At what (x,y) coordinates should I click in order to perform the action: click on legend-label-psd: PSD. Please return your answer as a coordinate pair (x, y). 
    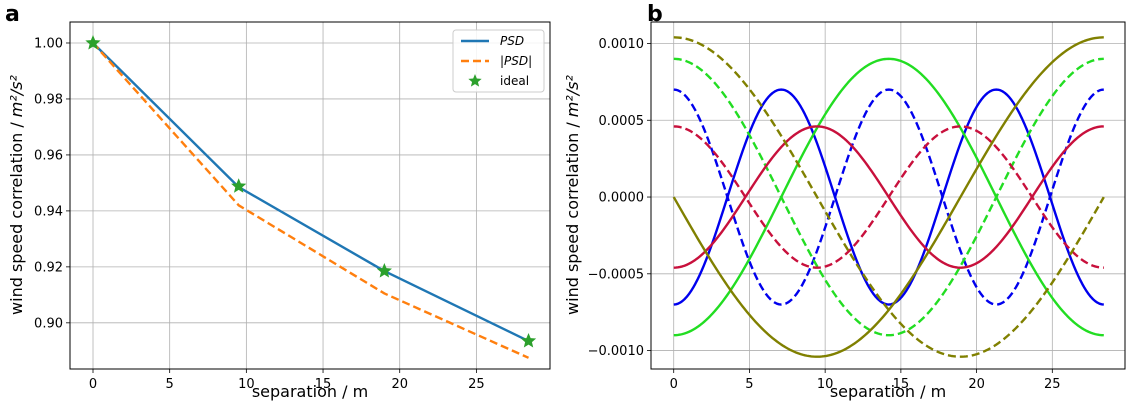
    Looking at the image, I should click on (512, 41).